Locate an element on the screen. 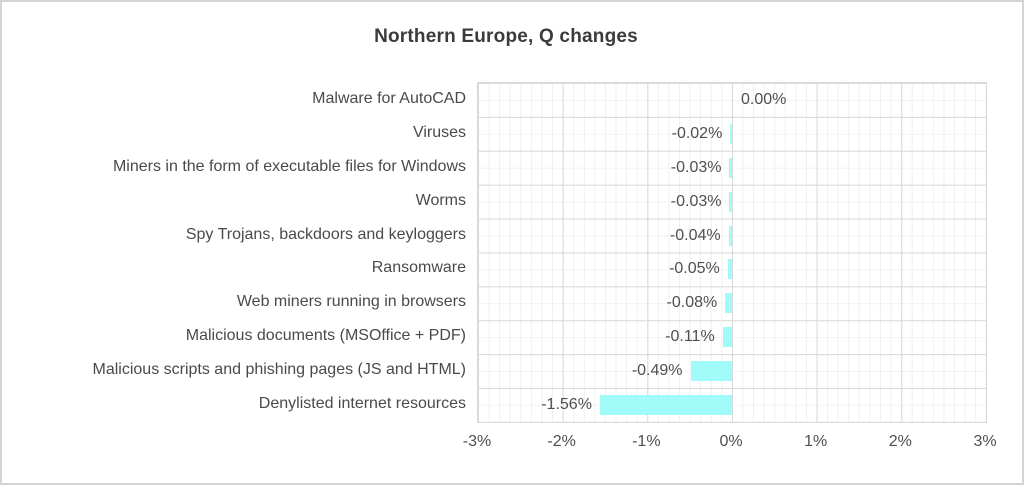  value-label: -0.49% is located at coordinates (657, 371).